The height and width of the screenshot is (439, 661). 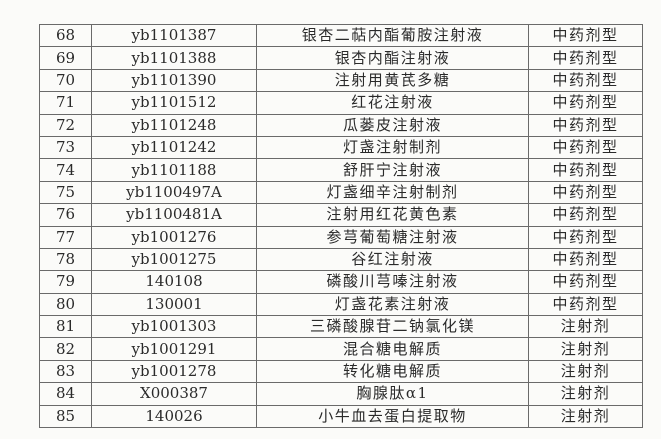 I want to click on drug-name: 磷酸川芎嗪注射液, so click(x=392, y=282).